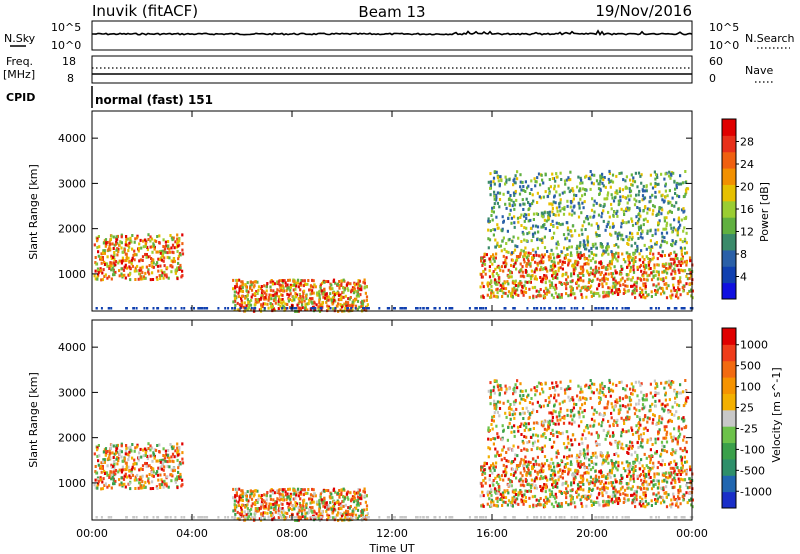  What do you see at coordinates (743, 254) in the screenshot?
I see `power-colorbar-tick: 8` at bounding box center [743, 254].